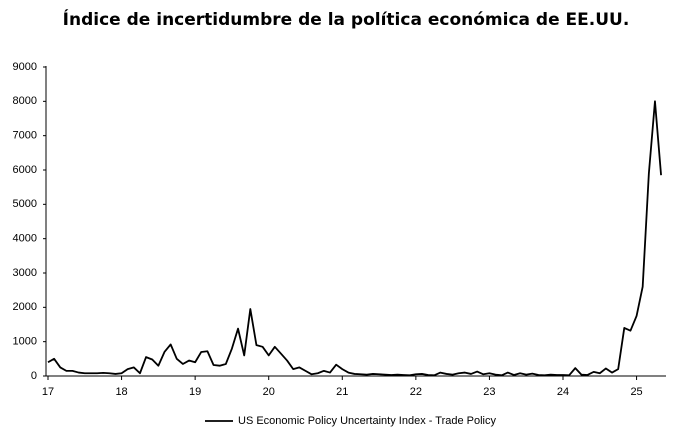 The image size is (692, 445). What do you see at coordinates (563, 392) in the screenshot?
I see `x-tick-label: 24` at bounding box center [563, 392].